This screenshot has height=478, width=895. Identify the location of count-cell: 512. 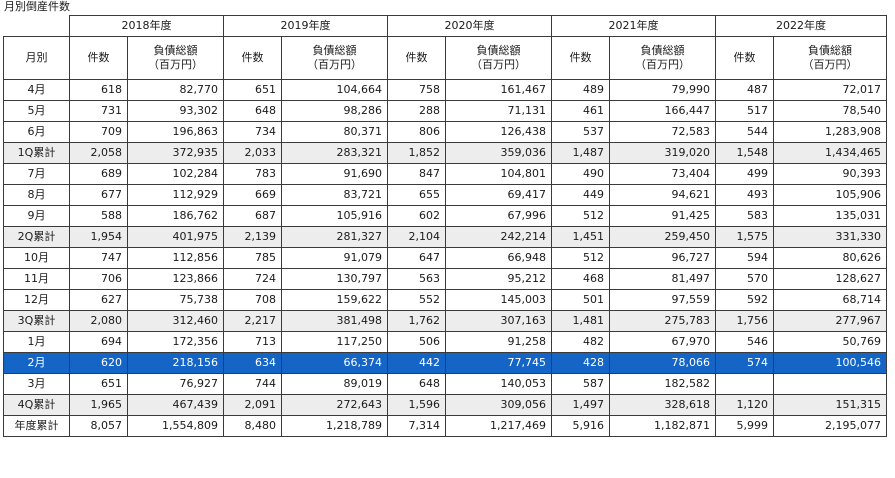
(580, 258).